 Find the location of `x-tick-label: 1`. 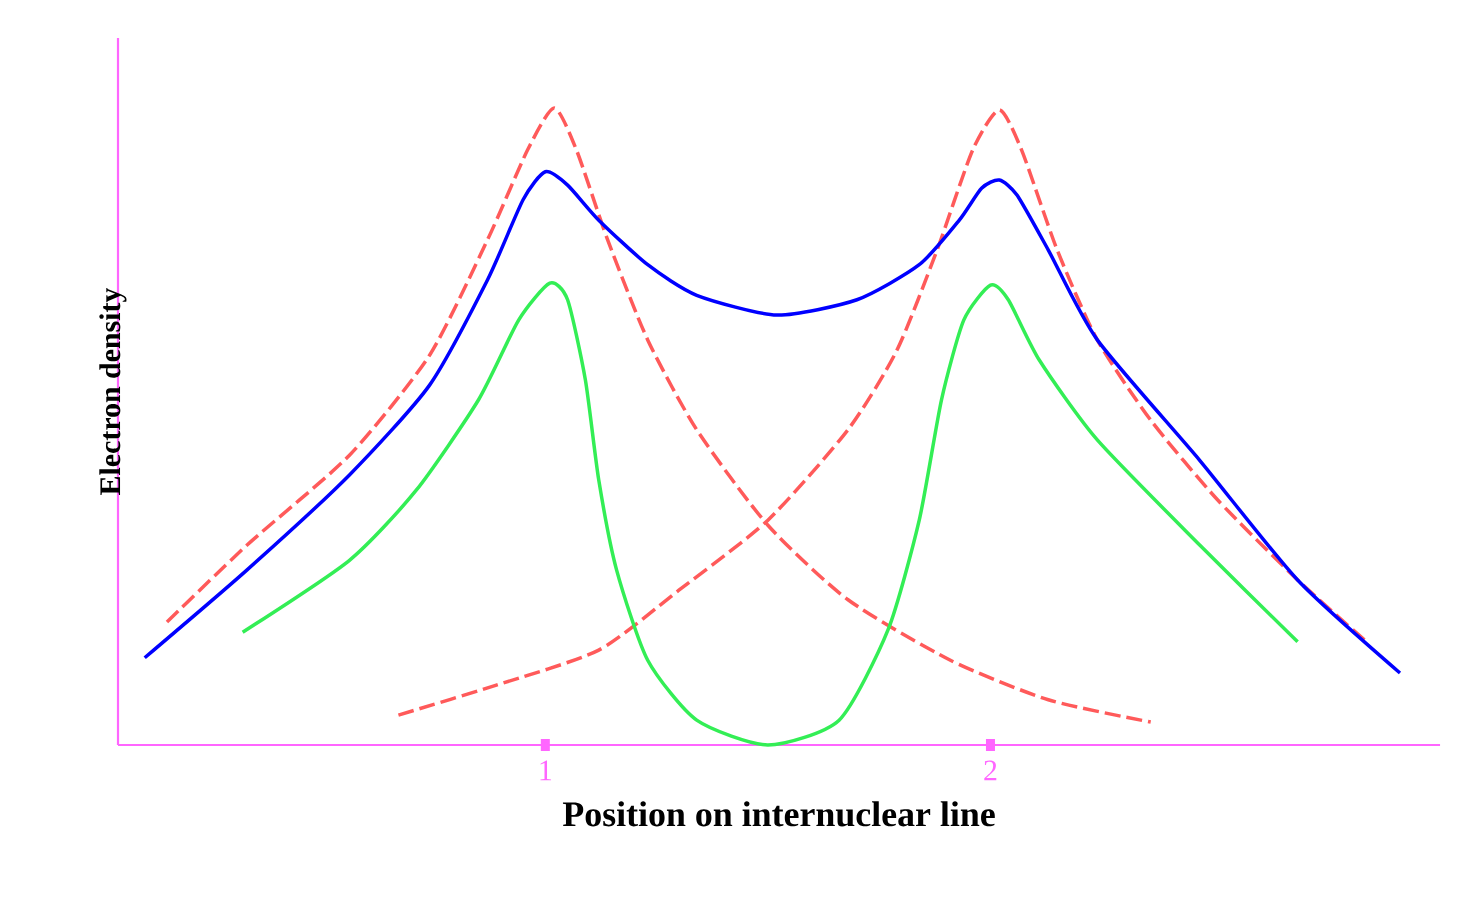

x-tick-label: 1 is located at coordinates (546, 770).